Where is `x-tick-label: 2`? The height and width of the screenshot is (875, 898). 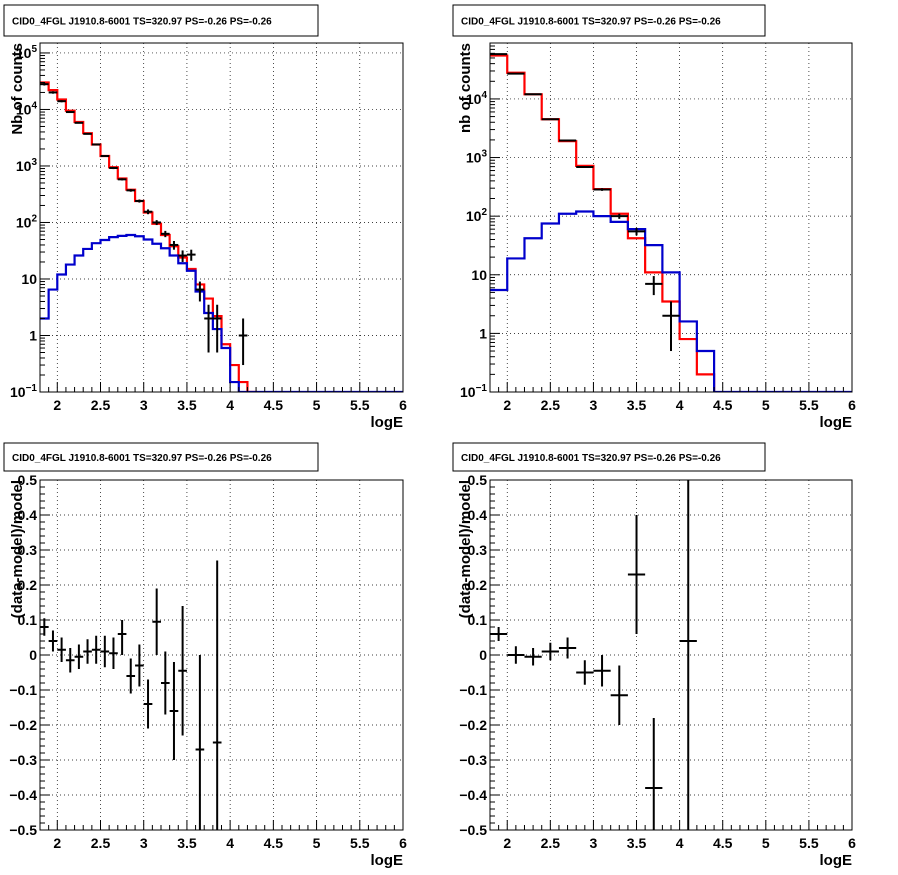 x-tick-label: 2 is located at coordinates (507, 405).